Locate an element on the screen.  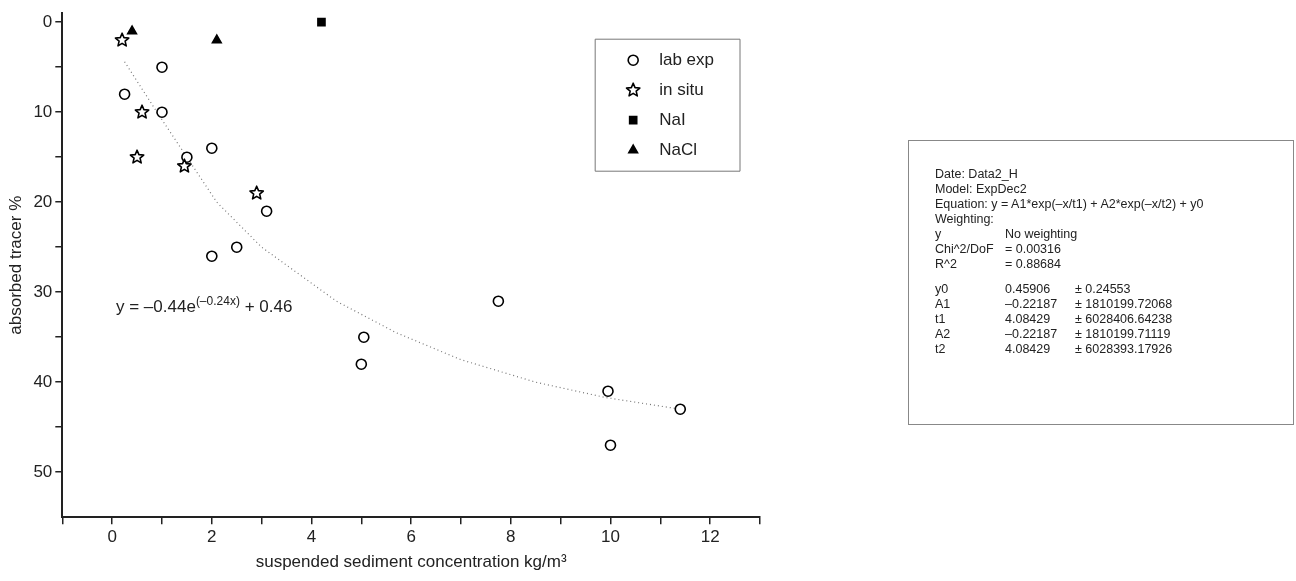
y-tick-label: 20 is located at coordinates (43, 201).